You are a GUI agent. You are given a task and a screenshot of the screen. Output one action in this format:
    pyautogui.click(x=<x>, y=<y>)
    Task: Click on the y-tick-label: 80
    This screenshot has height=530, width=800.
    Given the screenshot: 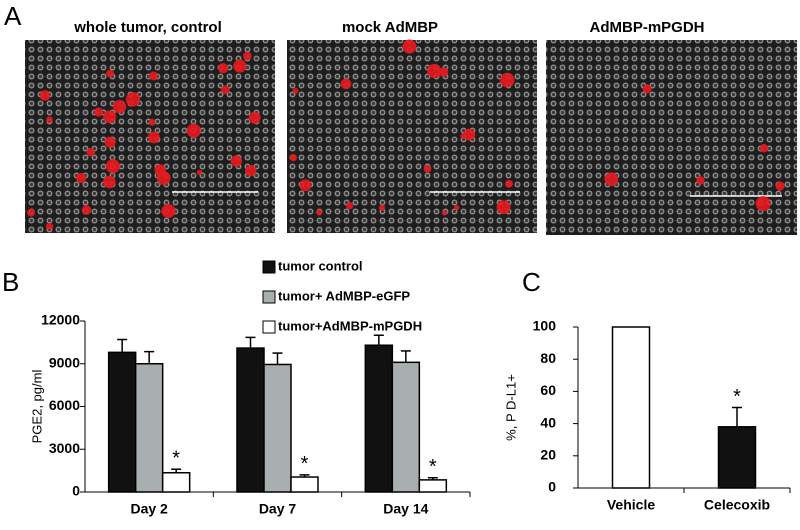 What is the action you would take?
    pyautogui.click(x=548, y=358)
    